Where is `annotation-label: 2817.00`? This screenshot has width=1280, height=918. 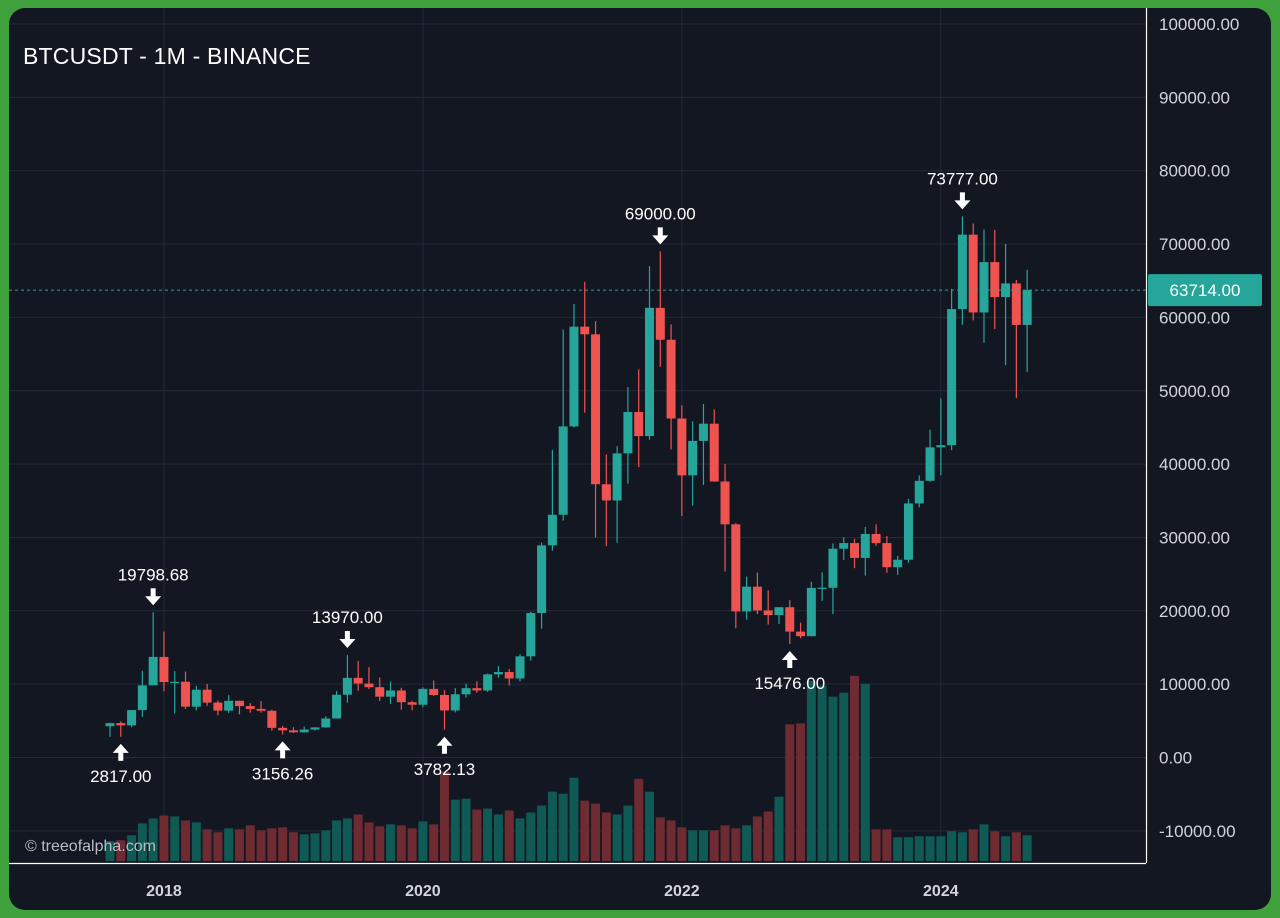
annotation-label: 2817.00 is located at coordinates (120, 776).